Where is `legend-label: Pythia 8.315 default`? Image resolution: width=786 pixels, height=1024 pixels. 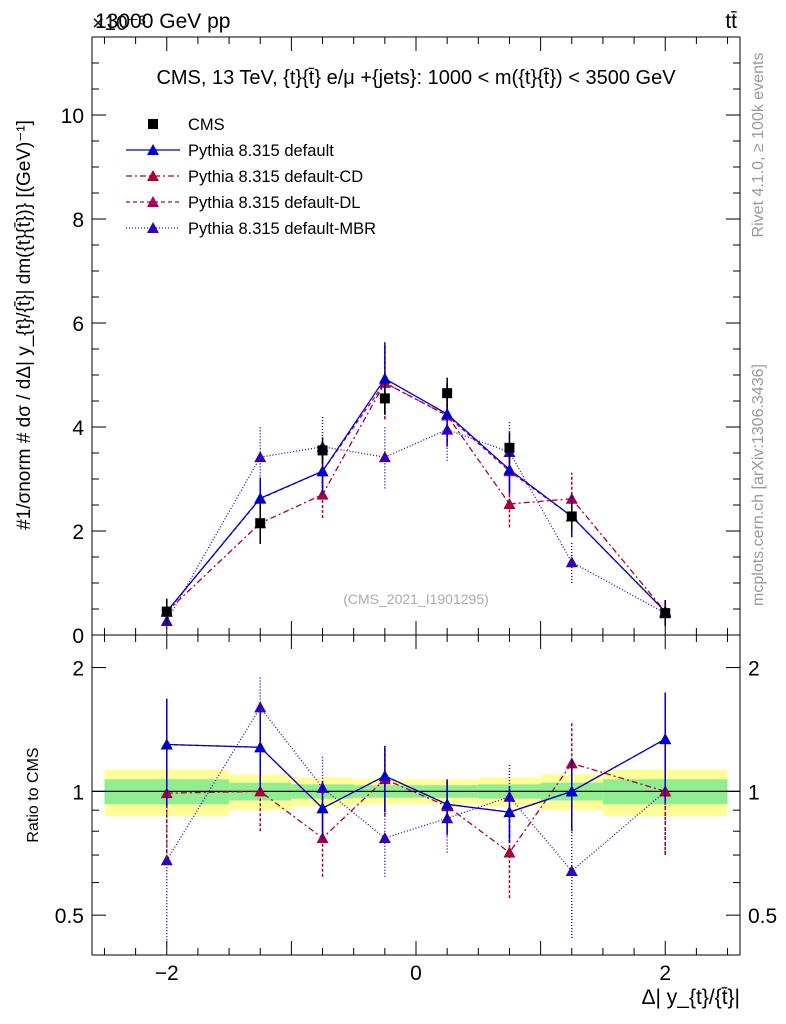 legend-label: Pythia 8.315 default is located at coordinates (261, 151).